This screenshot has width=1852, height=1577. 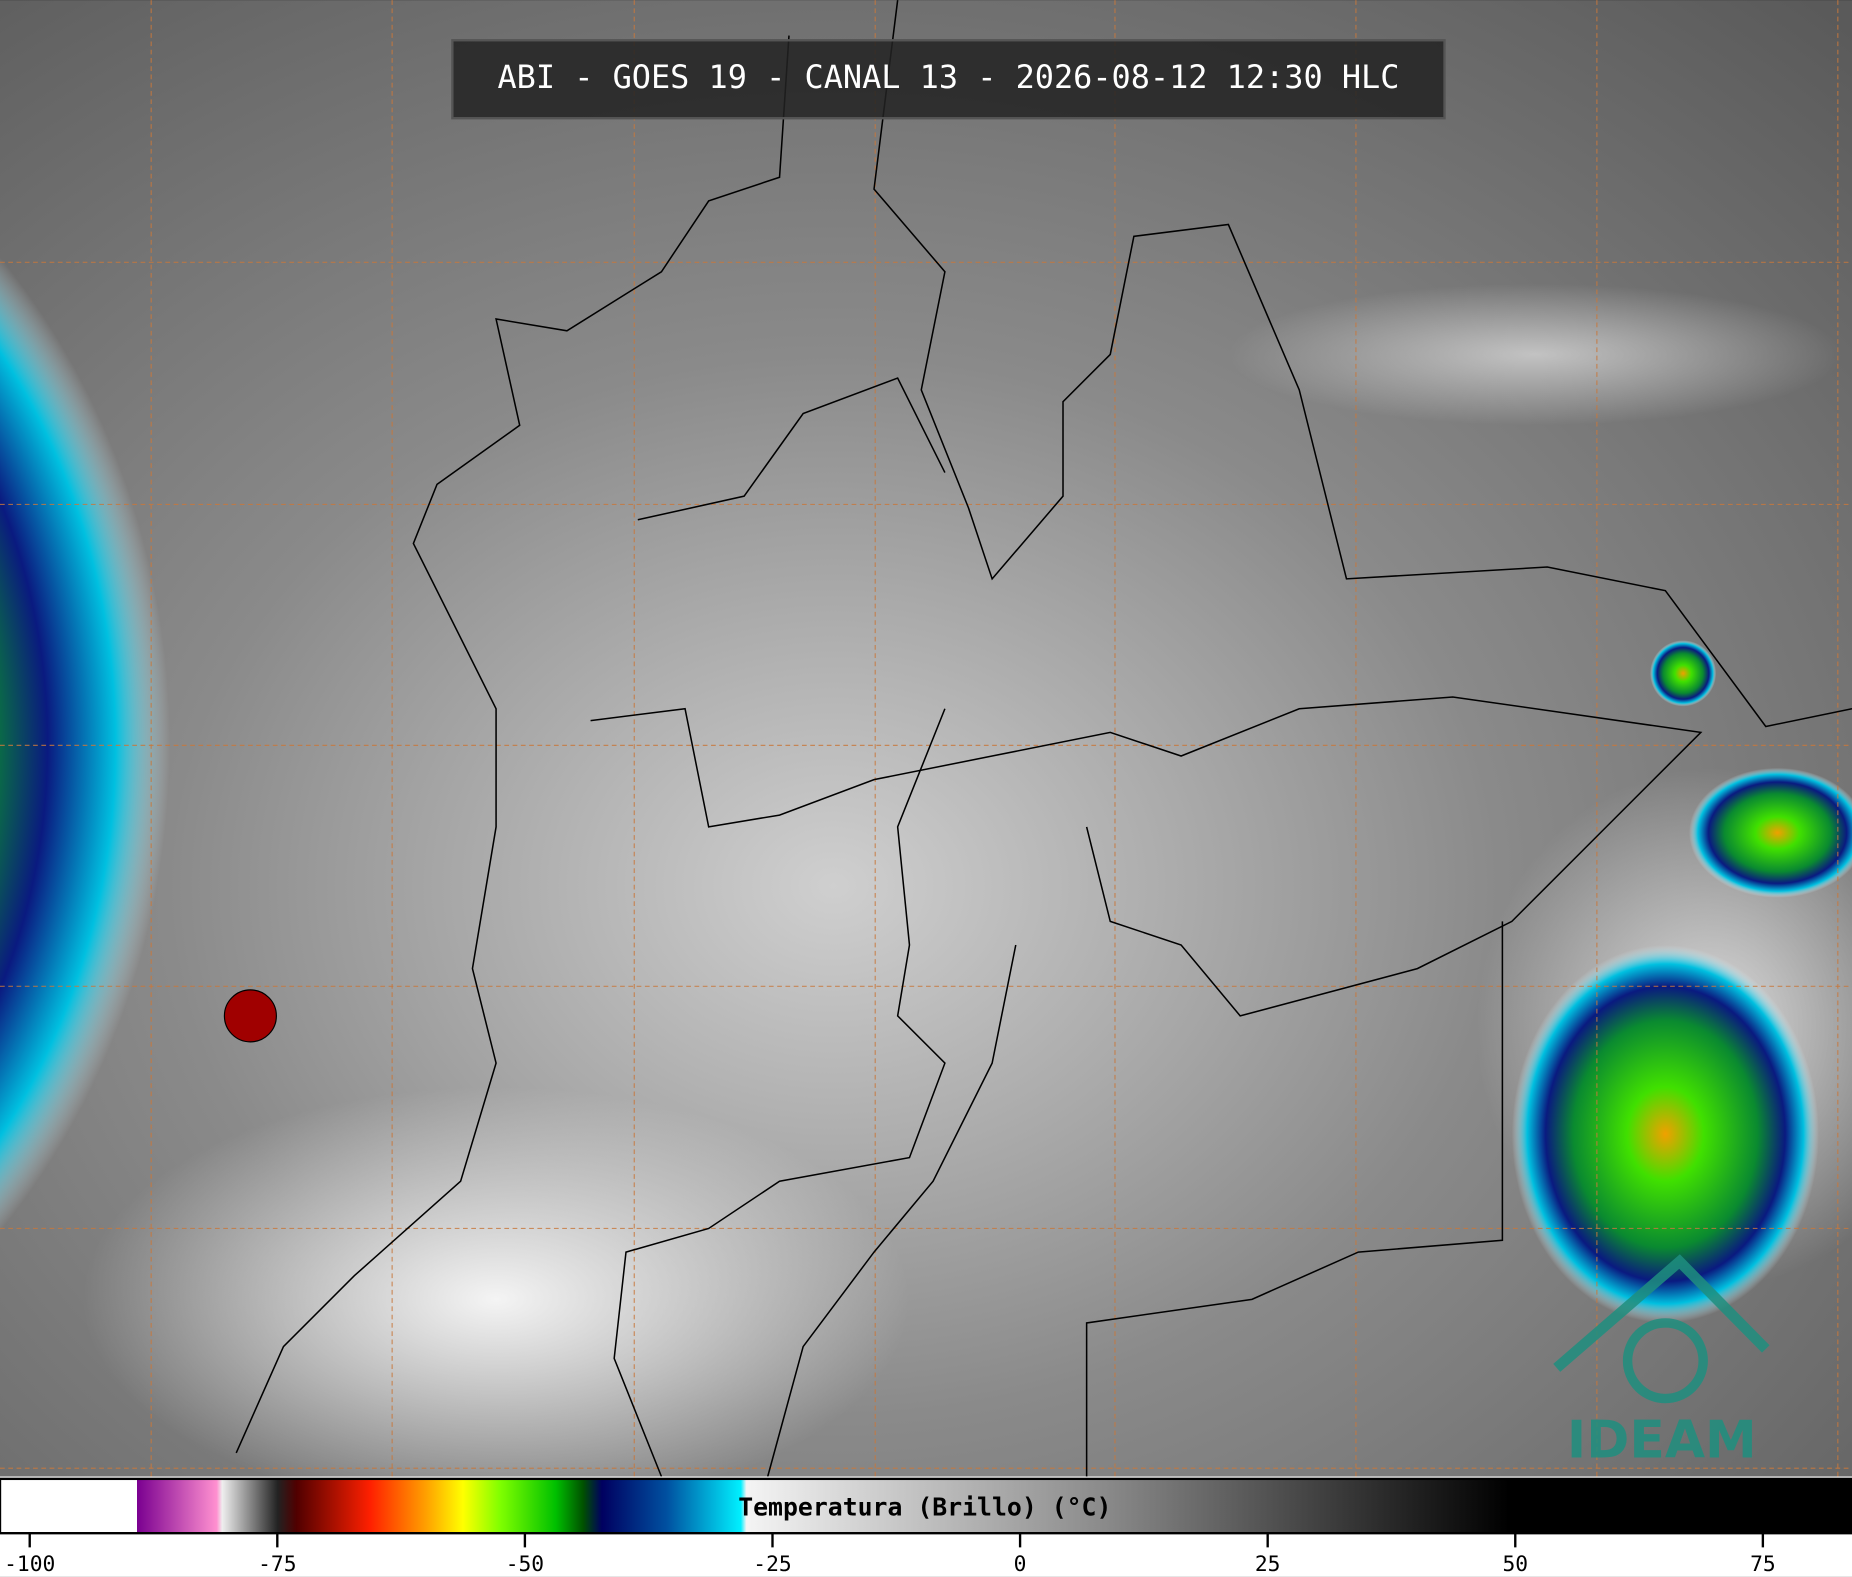 What do you see at coordinates (1661, 1313) in the screenshot?
I see `logo-roof` at bounding box center [1661, 1313].